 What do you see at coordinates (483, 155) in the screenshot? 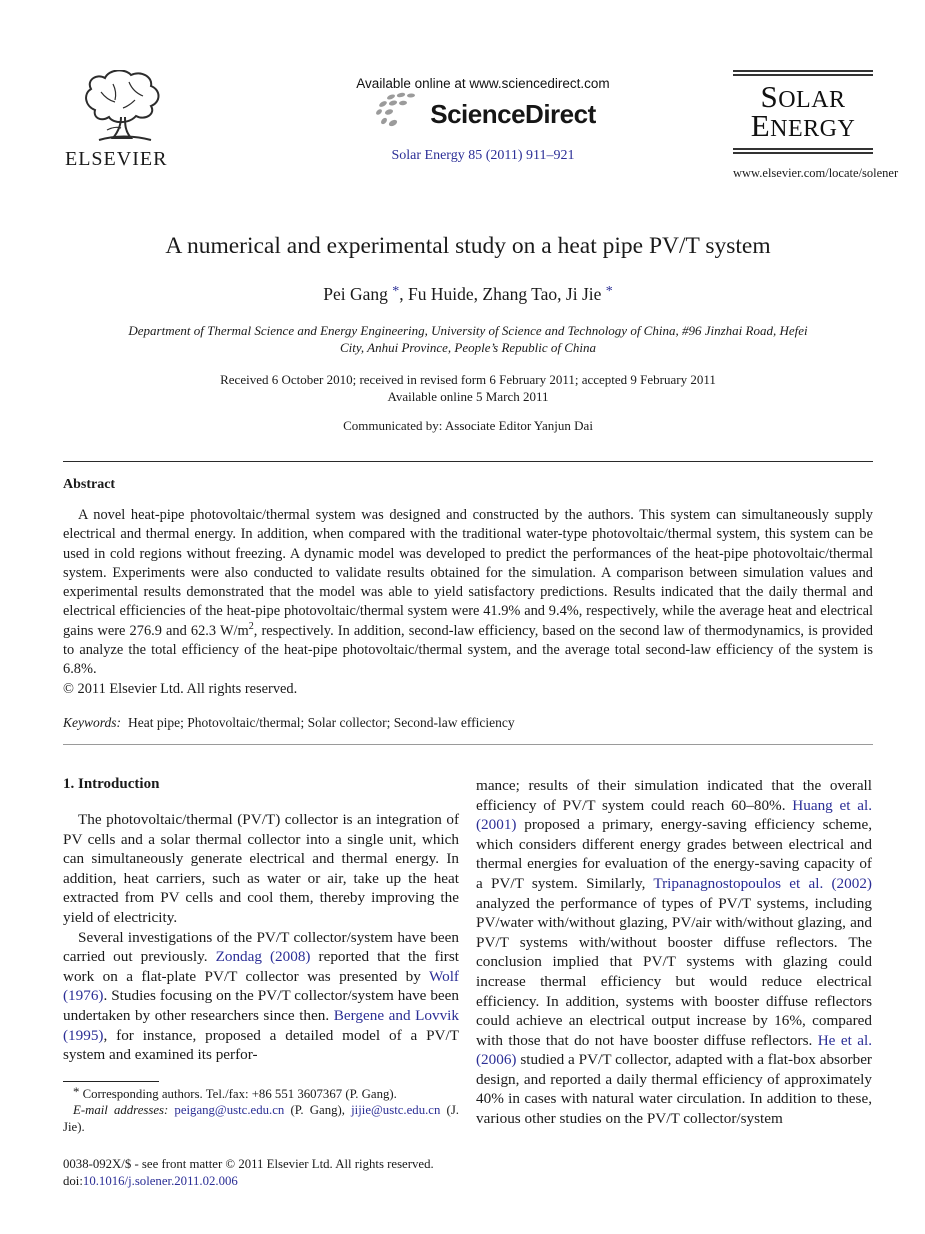
I see `journal-citation-link: Solar Energy 85 (2011) 911–921` at bounding box center [483, 155].